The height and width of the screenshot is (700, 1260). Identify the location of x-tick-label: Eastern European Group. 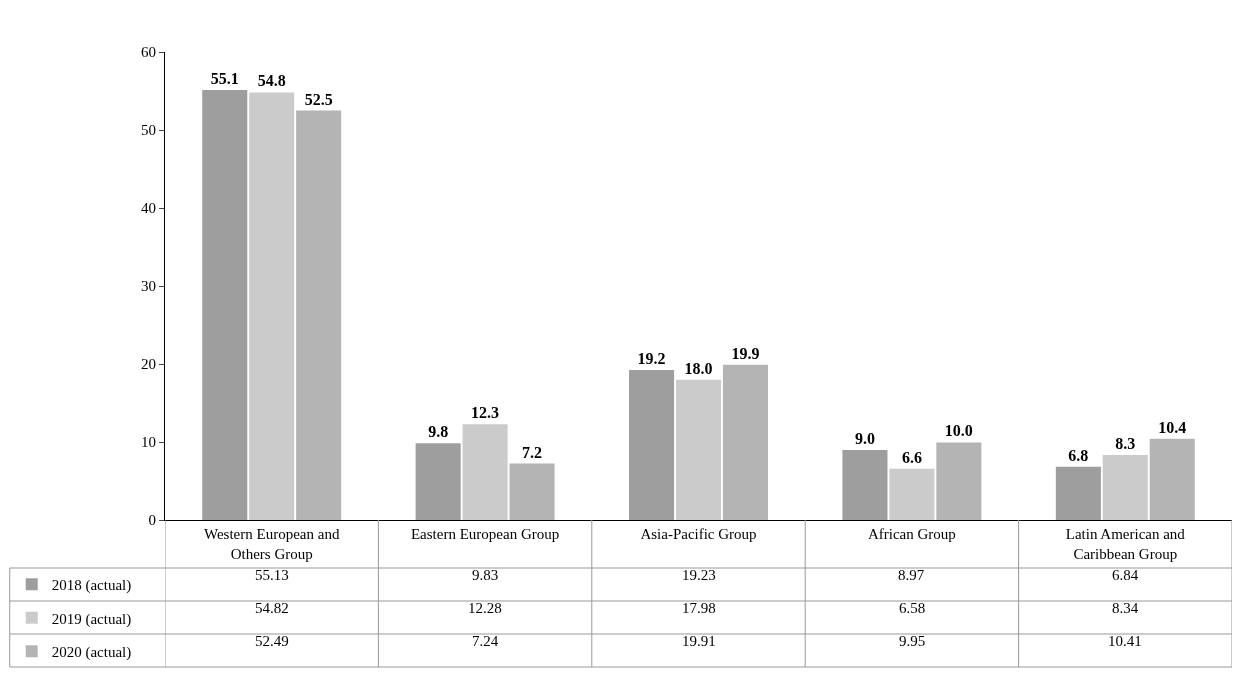
(485, 534).